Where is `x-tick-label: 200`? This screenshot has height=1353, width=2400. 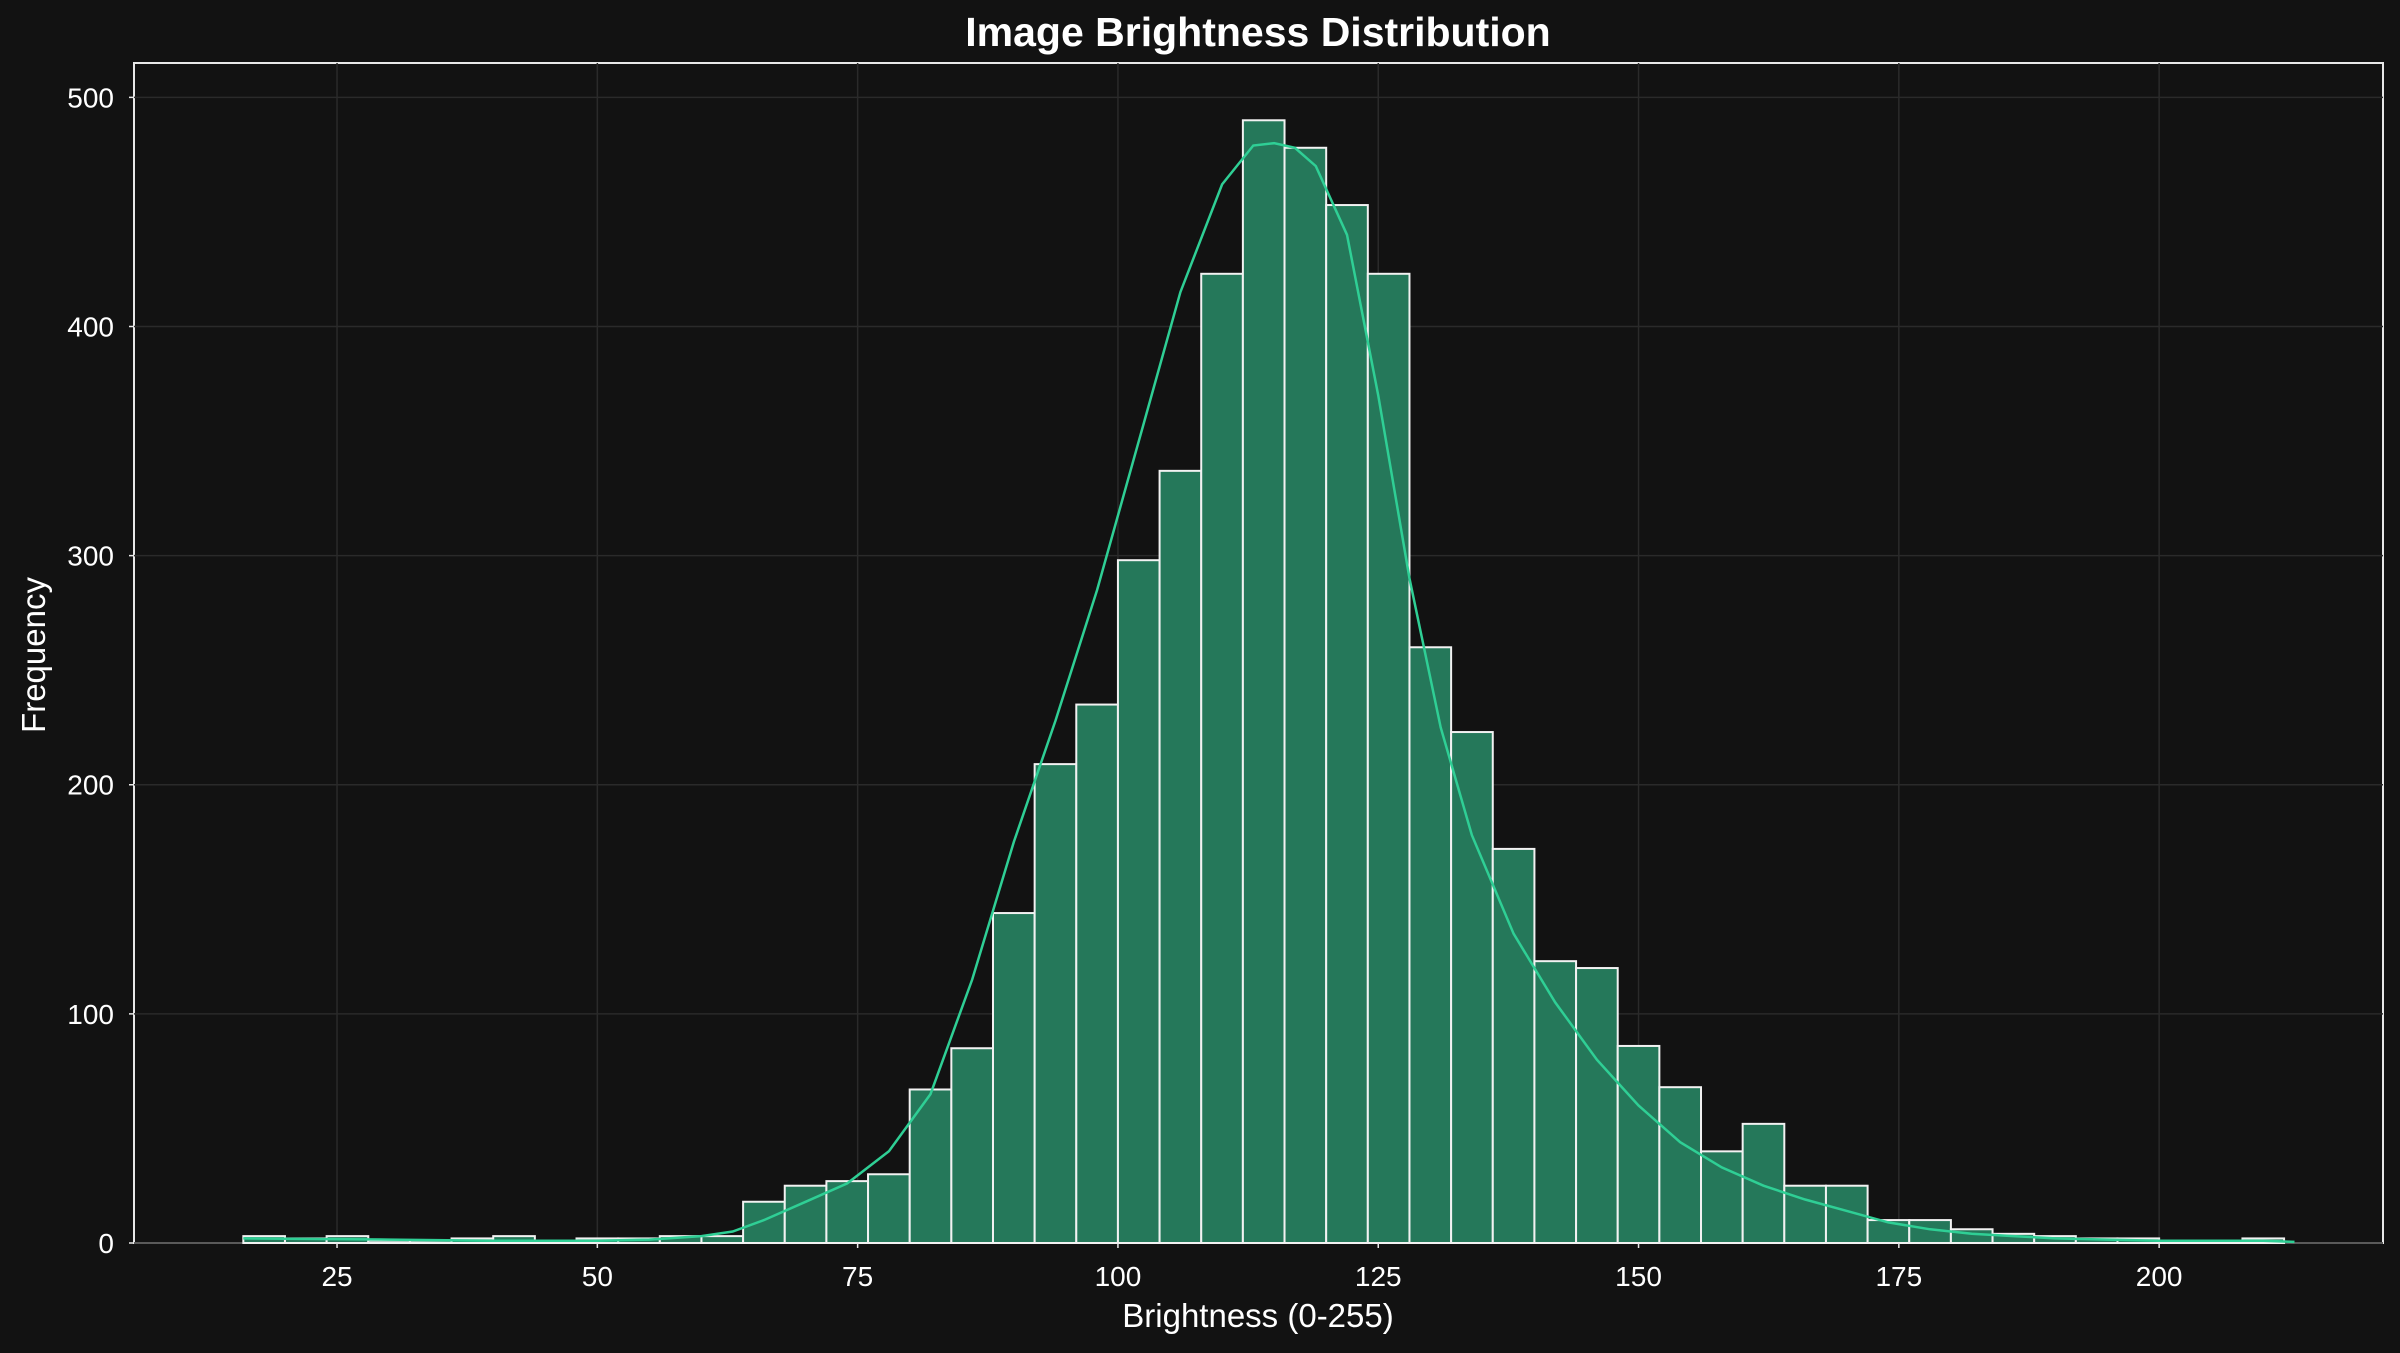 x-tick-label: 200 is located at coordinates (2159, 1276).